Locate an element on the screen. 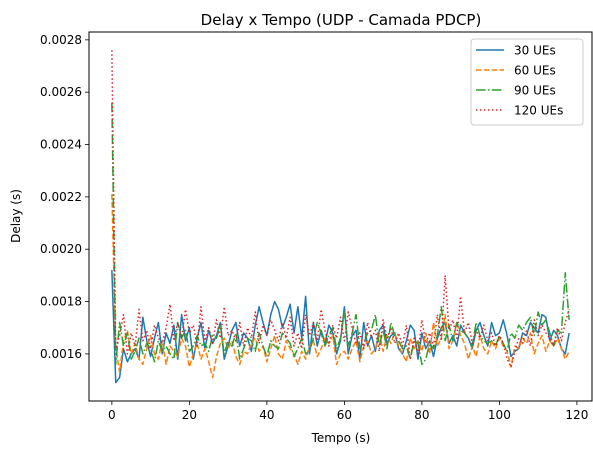  y-axis-label: Delay (s) is located at coordinates (16, 216).